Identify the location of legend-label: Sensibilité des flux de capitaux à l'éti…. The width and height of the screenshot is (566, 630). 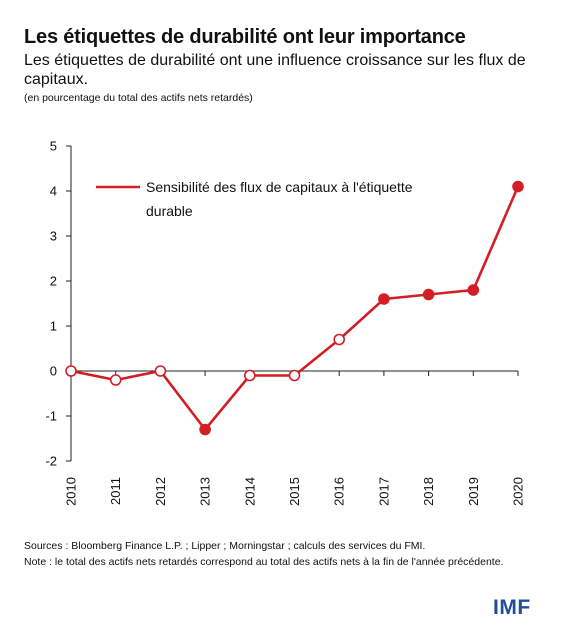
(279, 187).